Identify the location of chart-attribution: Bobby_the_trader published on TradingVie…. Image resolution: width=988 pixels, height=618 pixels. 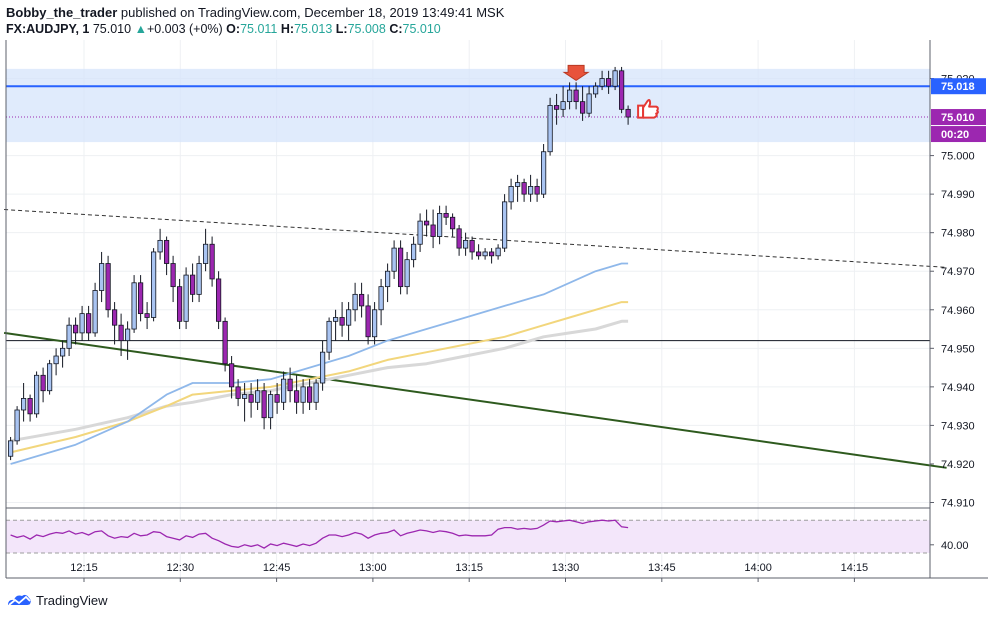
(255, 12).